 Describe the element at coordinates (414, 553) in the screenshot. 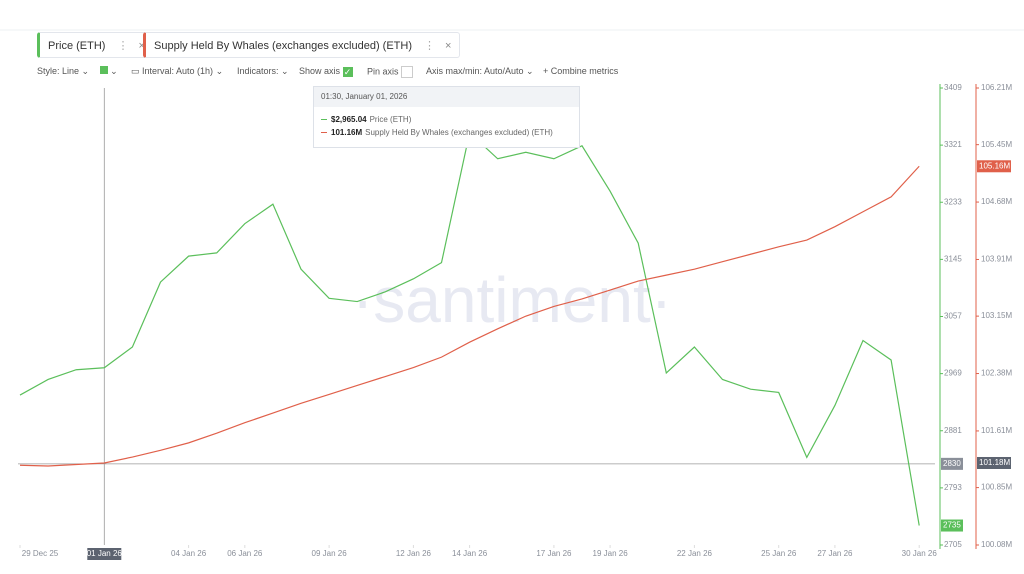

I see `x-tick-label: 12 Jan 26` at that location.